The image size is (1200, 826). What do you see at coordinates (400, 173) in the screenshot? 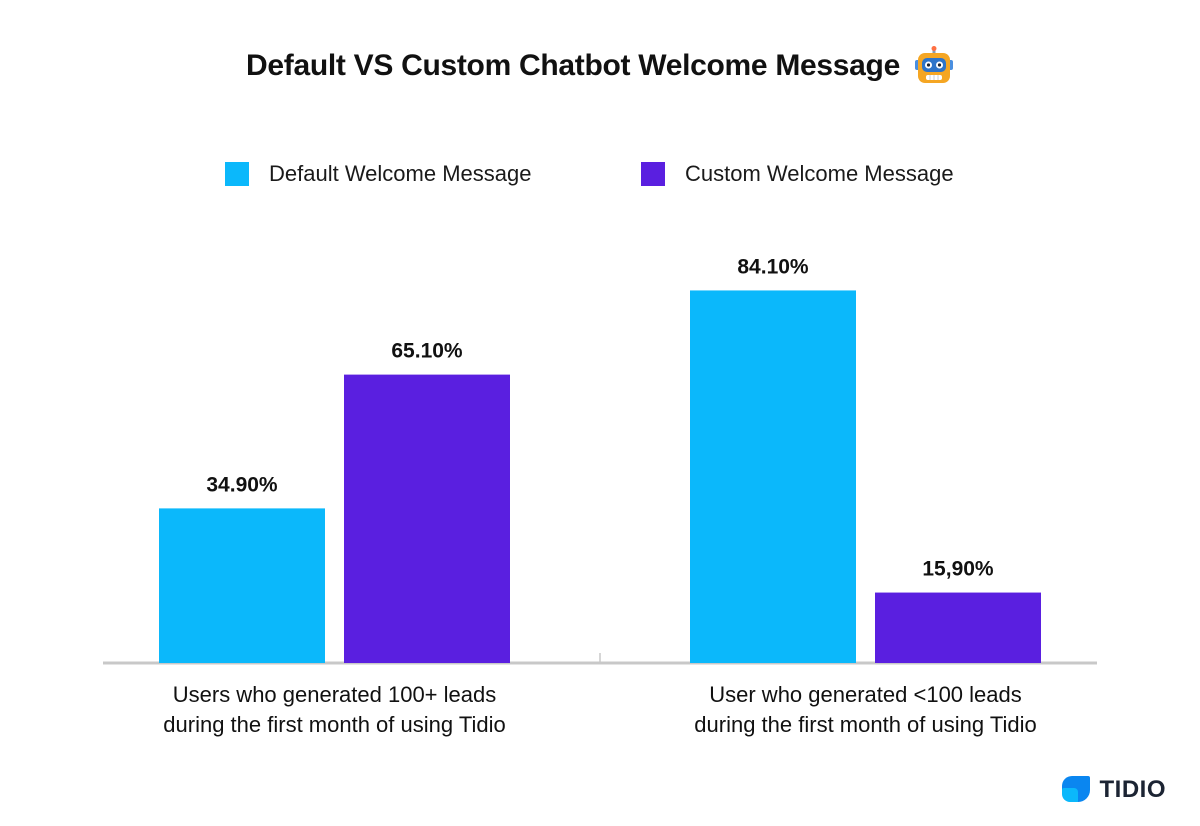
I see `legend-label-default: Default Welcome Message` at bounding box center [400, 173].